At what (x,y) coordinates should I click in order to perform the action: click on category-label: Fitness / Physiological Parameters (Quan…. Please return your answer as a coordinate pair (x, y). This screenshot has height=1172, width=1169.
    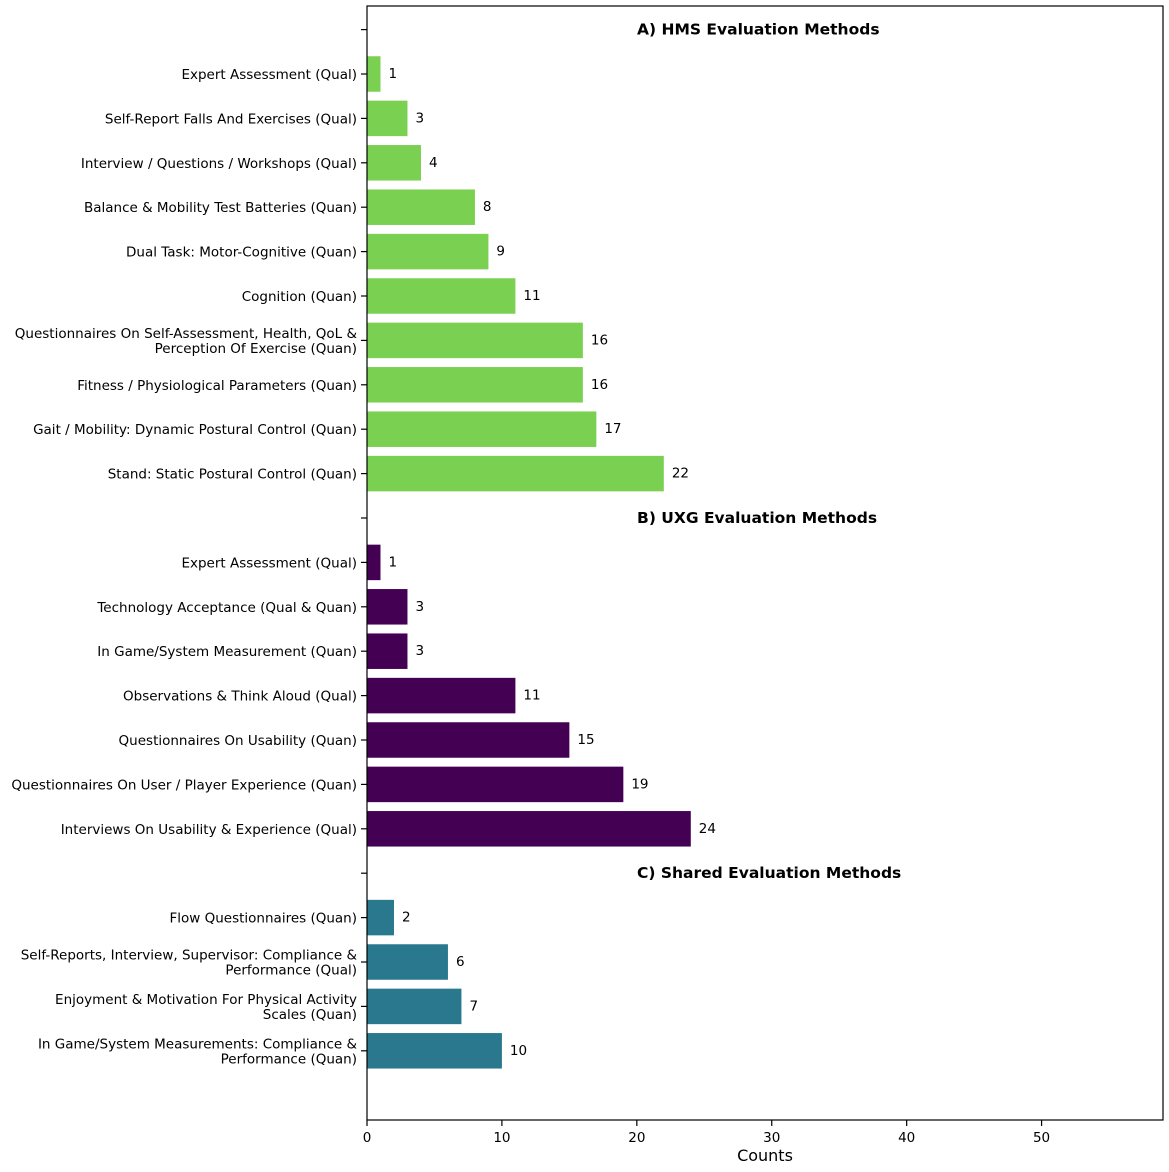
    Looking at the image, I should click on (217, 386).